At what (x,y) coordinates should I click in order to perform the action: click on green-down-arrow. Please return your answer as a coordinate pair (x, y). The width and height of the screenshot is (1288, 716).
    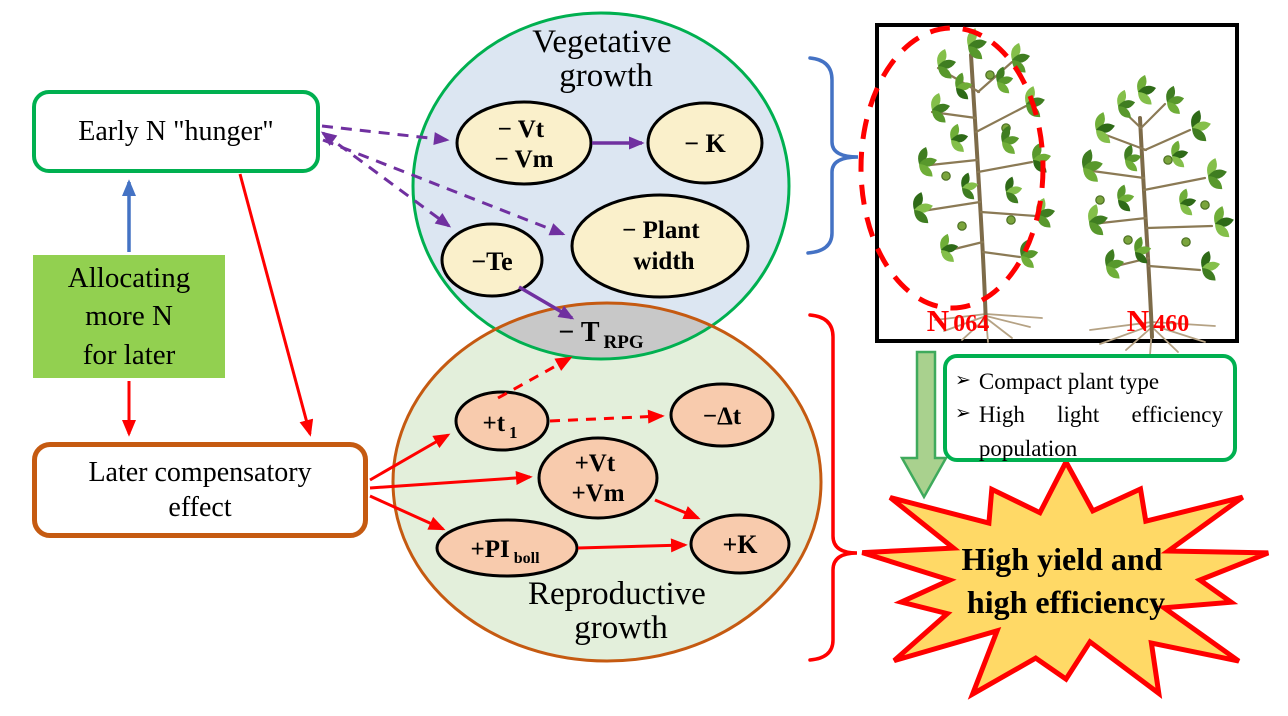
    Looking at the image, I should click on (924, 425).